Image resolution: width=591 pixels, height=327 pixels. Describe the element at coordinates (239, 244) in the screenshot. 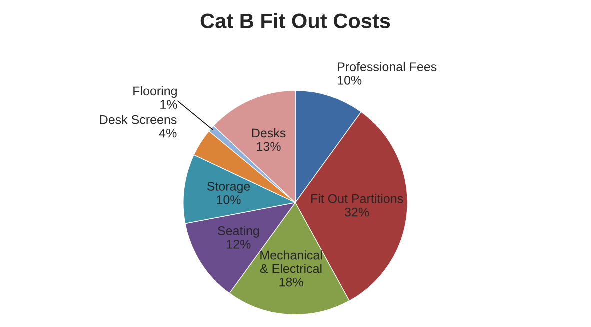

I see `data-label: 12%` at that location.